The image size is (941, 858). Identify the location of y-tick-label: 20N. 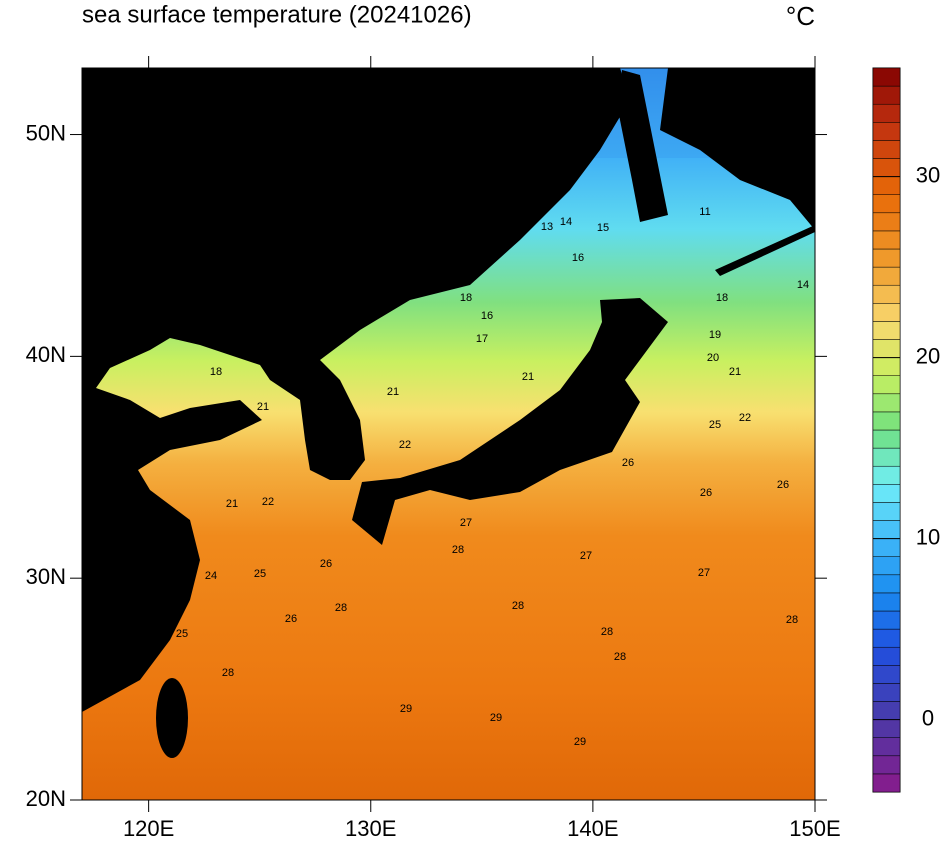
(46, 798).